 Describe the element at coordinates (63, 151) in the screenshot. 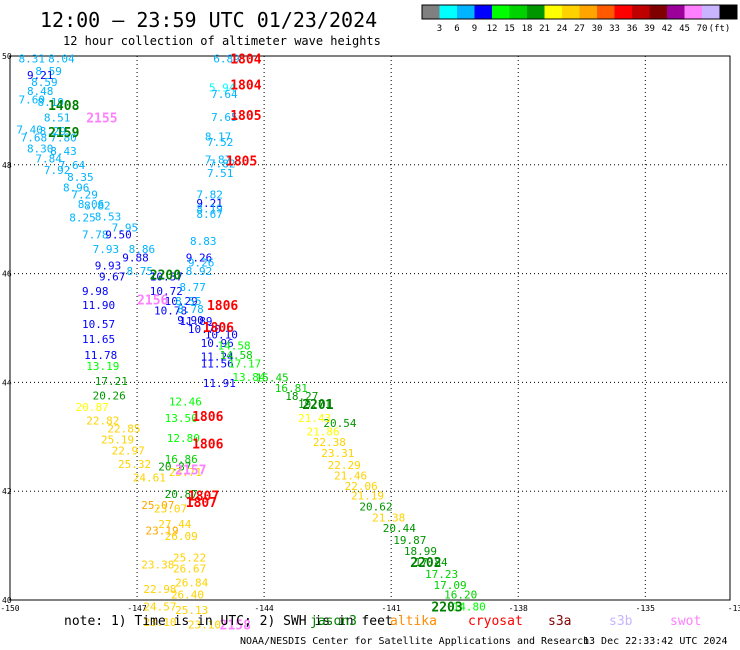

I see `wave-height-value: 8.43` at that location.